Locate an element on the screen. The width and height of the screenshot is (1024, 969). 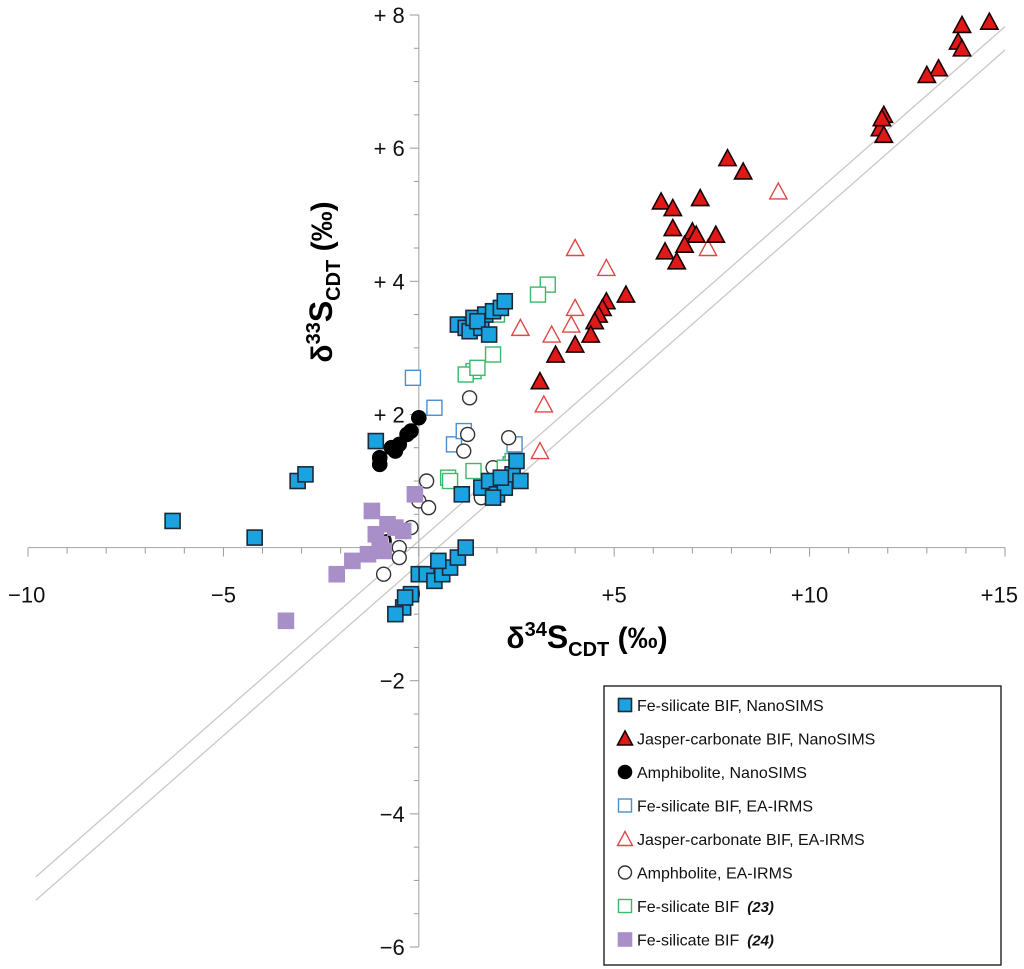
y-tick-label: + 2 is located at coordinates (389, 414).